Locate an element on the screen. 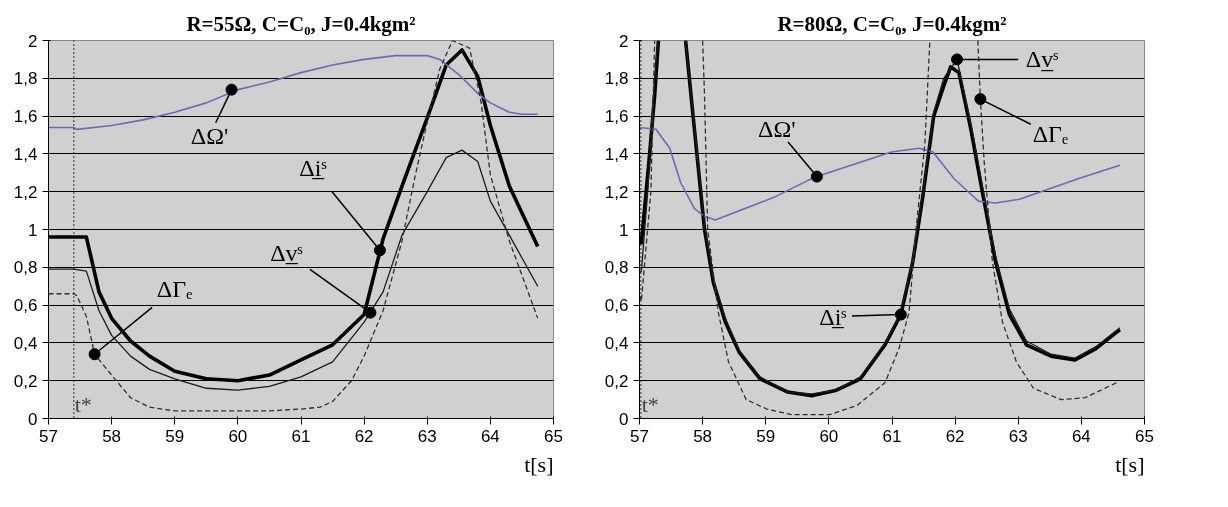 Image resolution: width=1228 pixels, height=507 pixels. chart-title: R=55Ω, C=C₀, J=0.4kgm² is located at coordinates (301, 23).